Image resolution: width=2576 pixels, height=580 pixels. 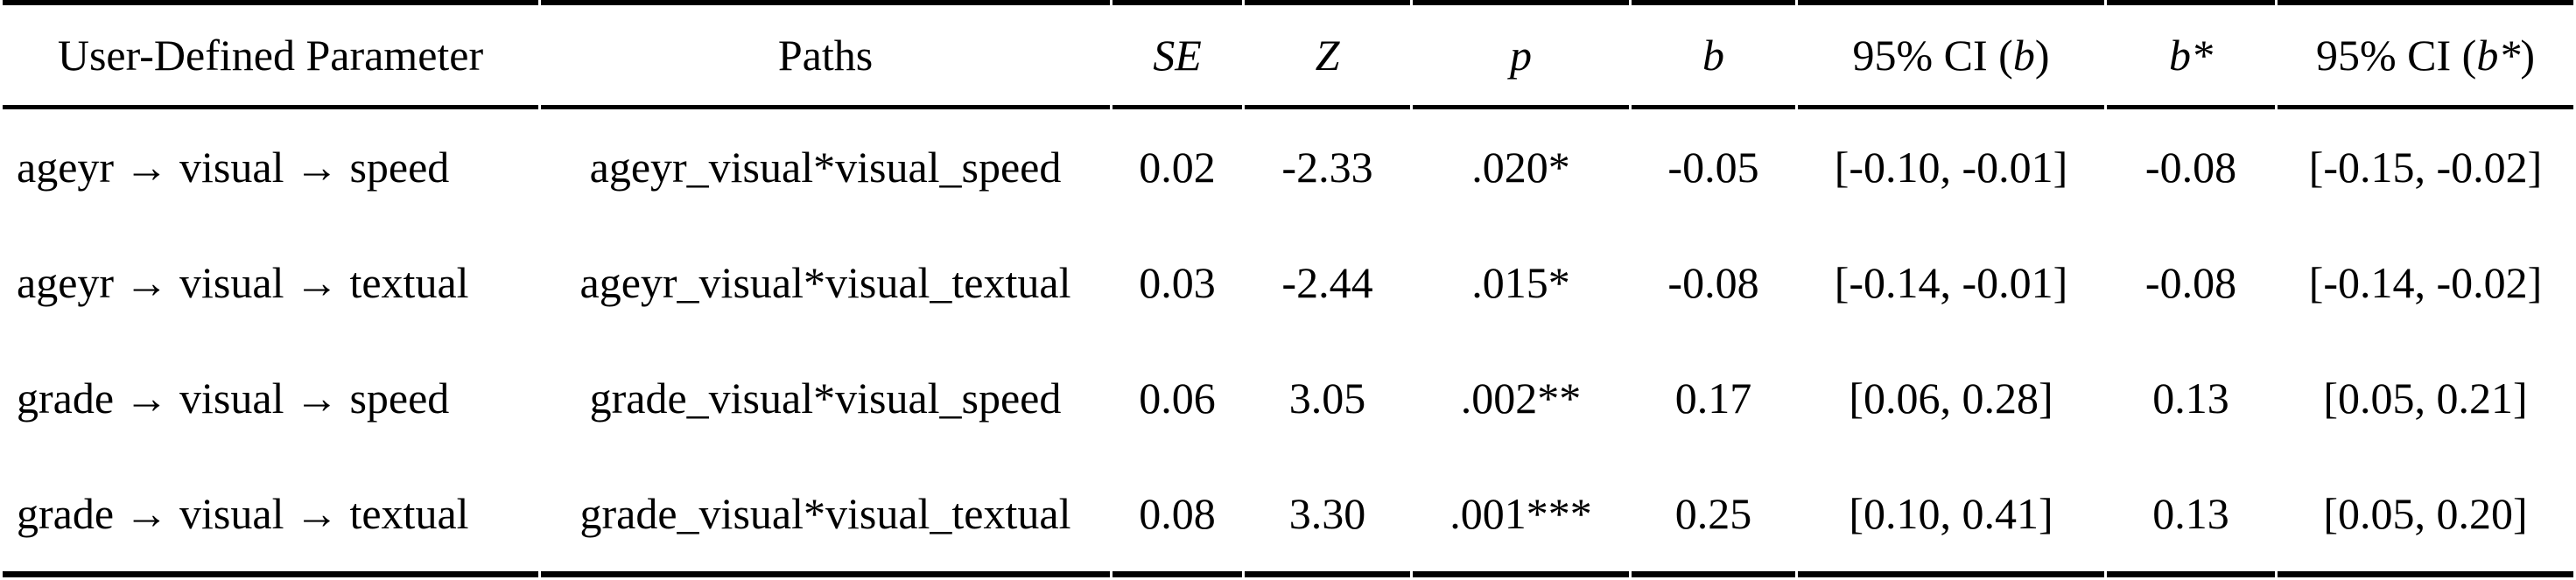 What do you see at coordinates (1951, 167) in the screenshot?
I see `cell-ci-b: [-0.10, -0.01]` at bounding box center [1951, 167].